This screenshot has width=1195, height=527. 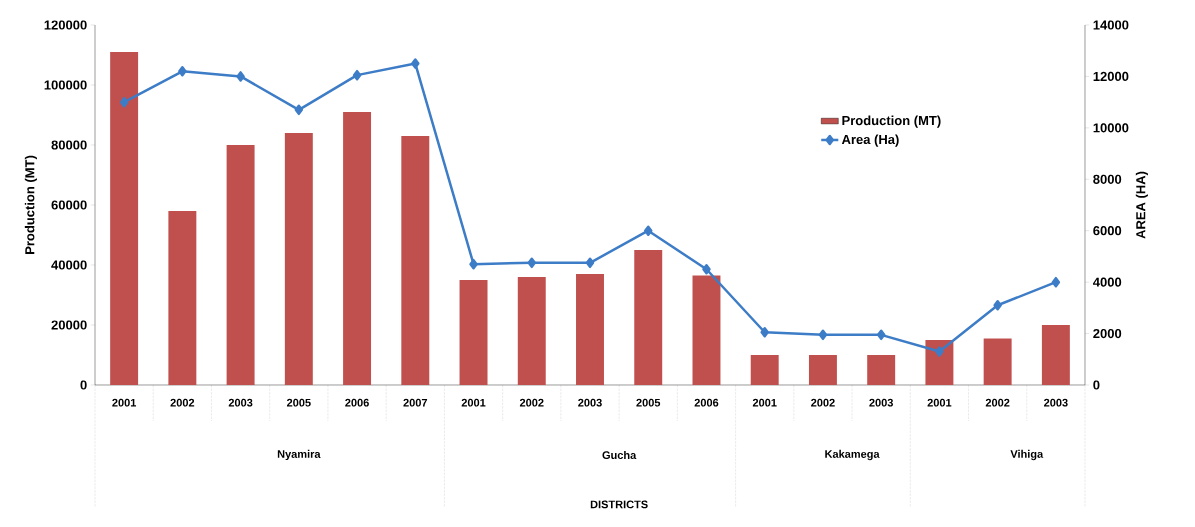 What do you see at coordinates (65, 25) in the screenshot?
I see `y-tick-label: 120000` at bounding box center [65, 25].